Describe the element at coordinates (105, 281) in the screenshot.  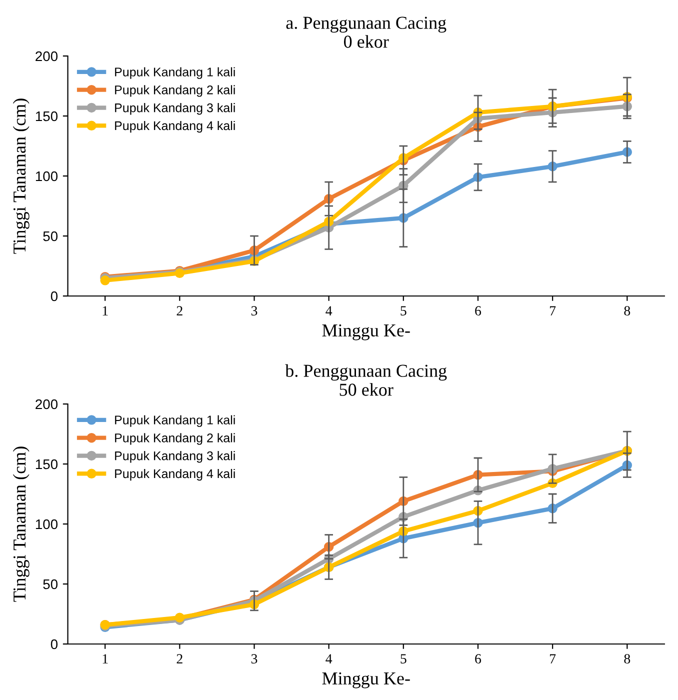
I see `point` at that location.